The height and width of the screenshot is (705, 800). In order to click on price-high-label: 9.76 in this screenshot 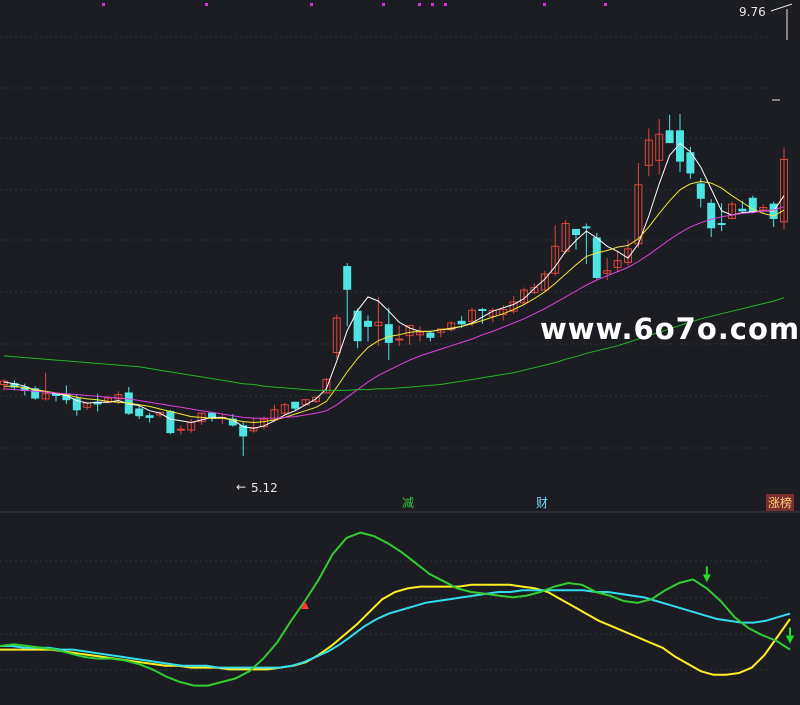, I will do `click(752, 12)`.